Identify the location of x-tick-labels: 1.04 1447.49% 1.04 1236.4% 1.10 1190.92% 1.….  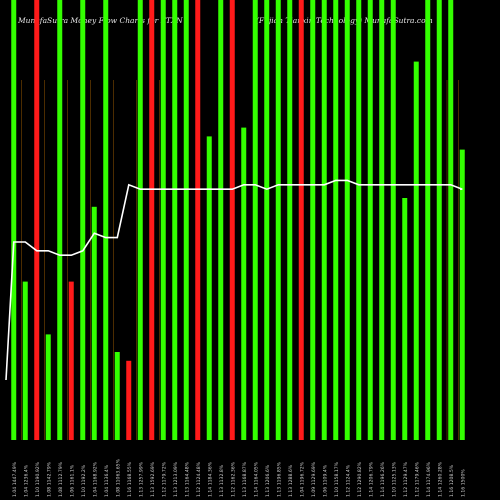
(239, 477).